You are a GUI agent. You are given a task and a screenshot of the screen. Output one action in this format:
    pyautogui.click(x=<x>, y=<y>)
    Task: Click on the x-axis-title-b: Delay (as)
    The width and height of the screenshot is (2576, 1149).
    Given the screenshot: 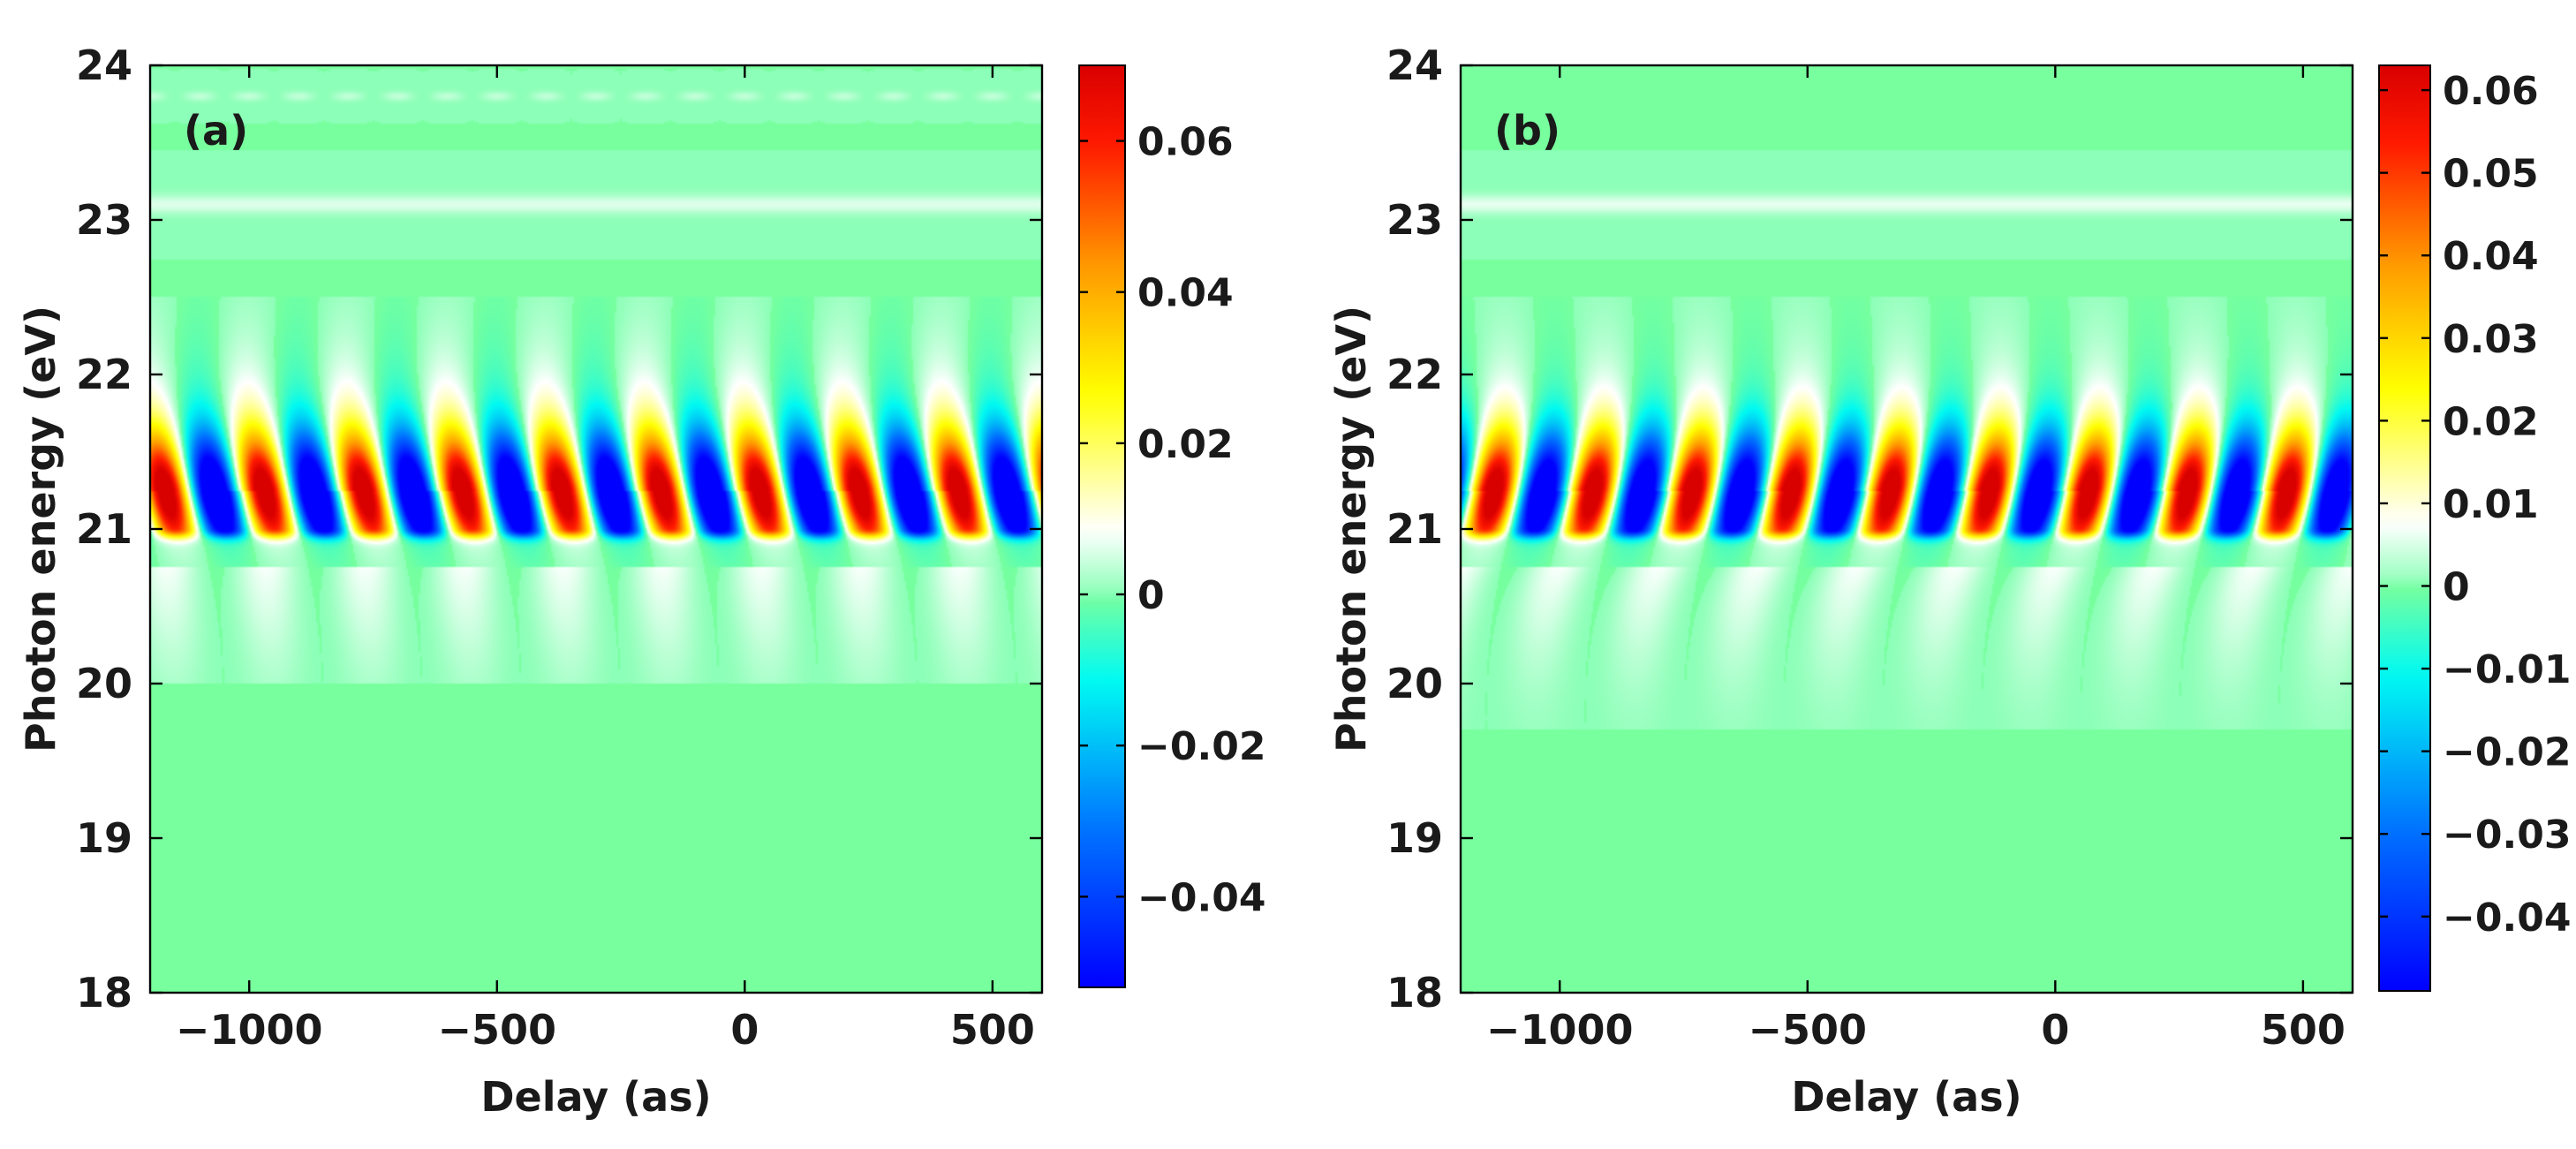 What is the action you would take?
    pyautogui.click(x=1906, y=1097)
    